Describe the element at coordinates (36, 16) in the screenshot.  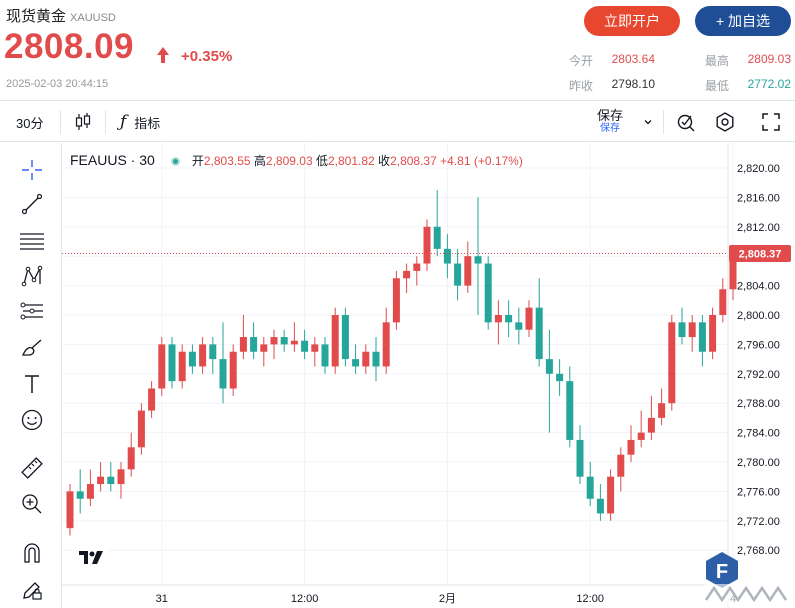
I see `instrument-name: 现货黄金` at that location.